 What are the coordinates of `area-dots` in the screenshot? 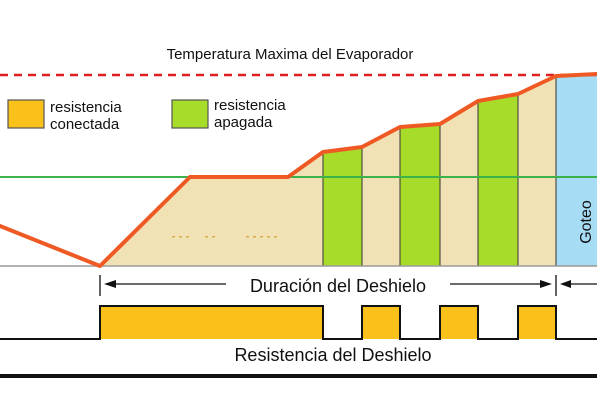 It's located at (224, 237).